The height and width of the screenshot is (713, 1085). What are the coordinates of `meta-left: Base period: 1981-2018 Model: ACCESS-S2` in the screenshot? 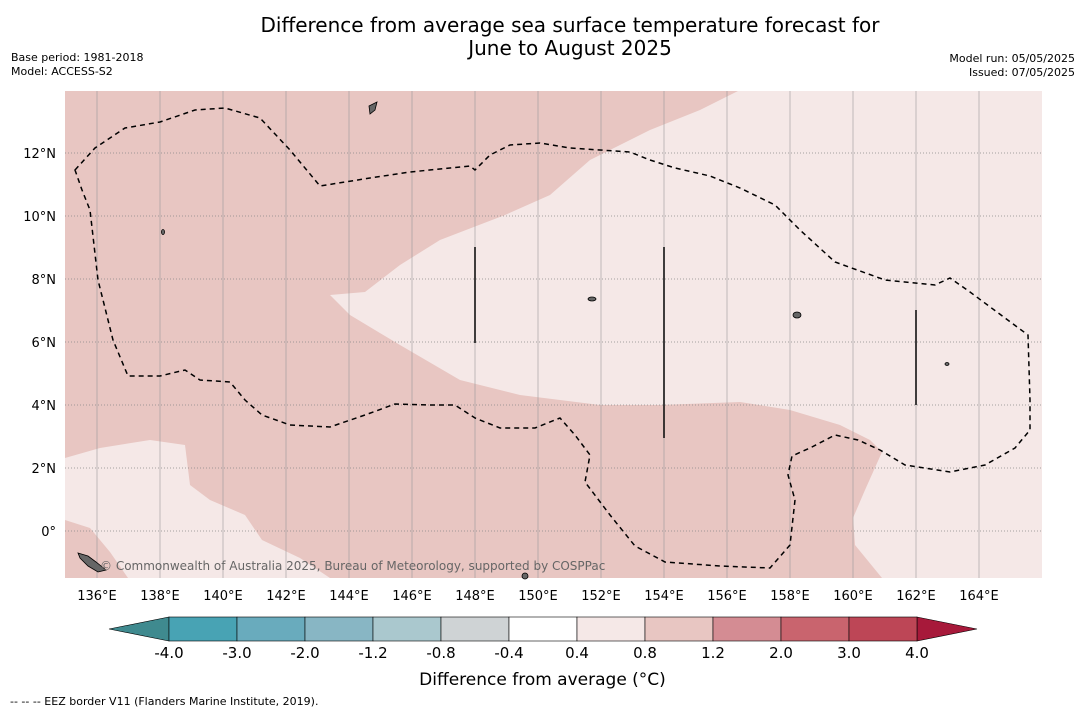 It's located at (77, 65).